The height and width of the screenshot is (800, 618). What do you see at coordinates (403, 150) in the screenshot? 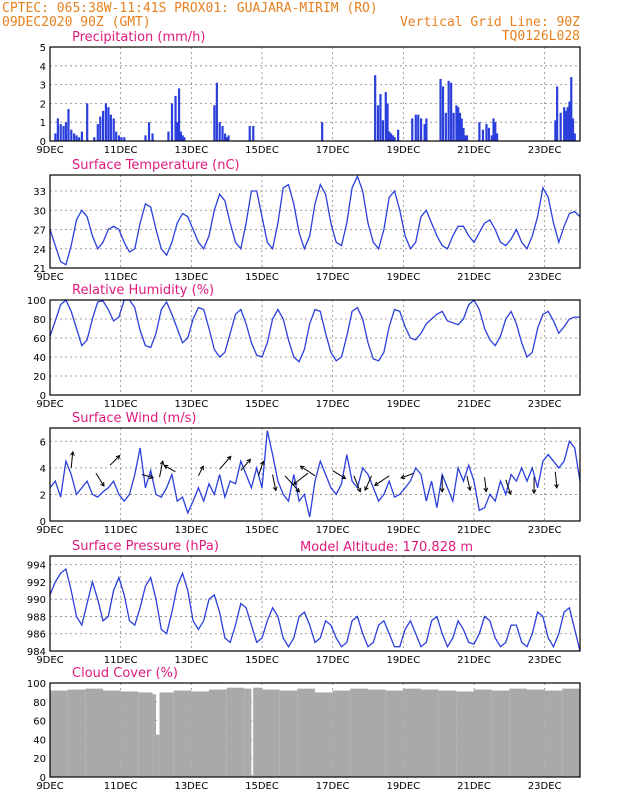
I see `precipitation-xtick-label: 19DEC` at bounding box center [403, 150].